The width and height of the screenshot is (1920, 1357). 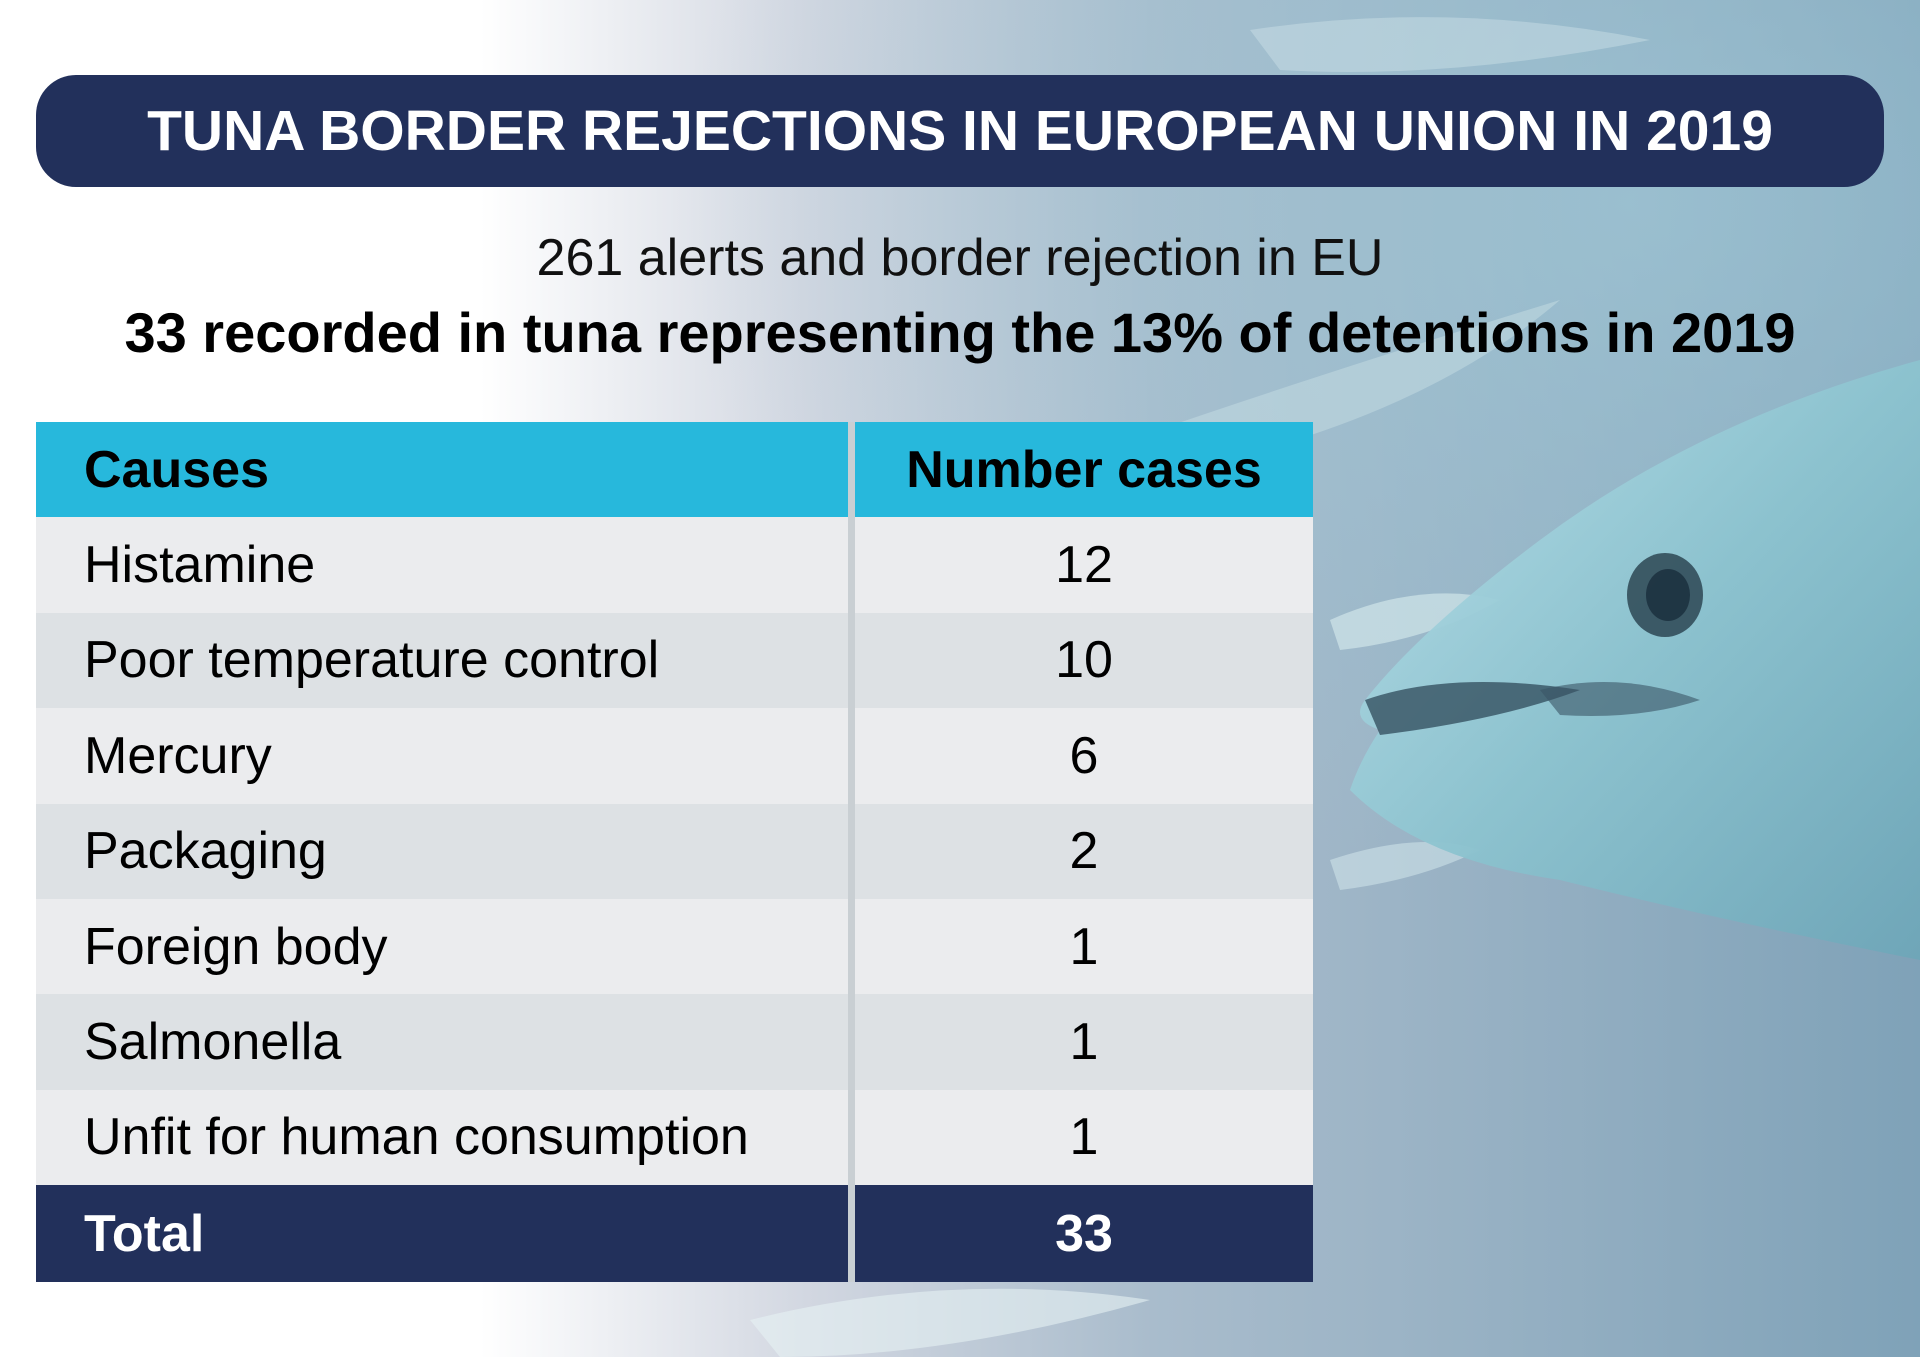 What do you see at coordinates (236, 946) in the screenshot?
I see `cause-cell: Foreign body` at bounding box center [236, 946].